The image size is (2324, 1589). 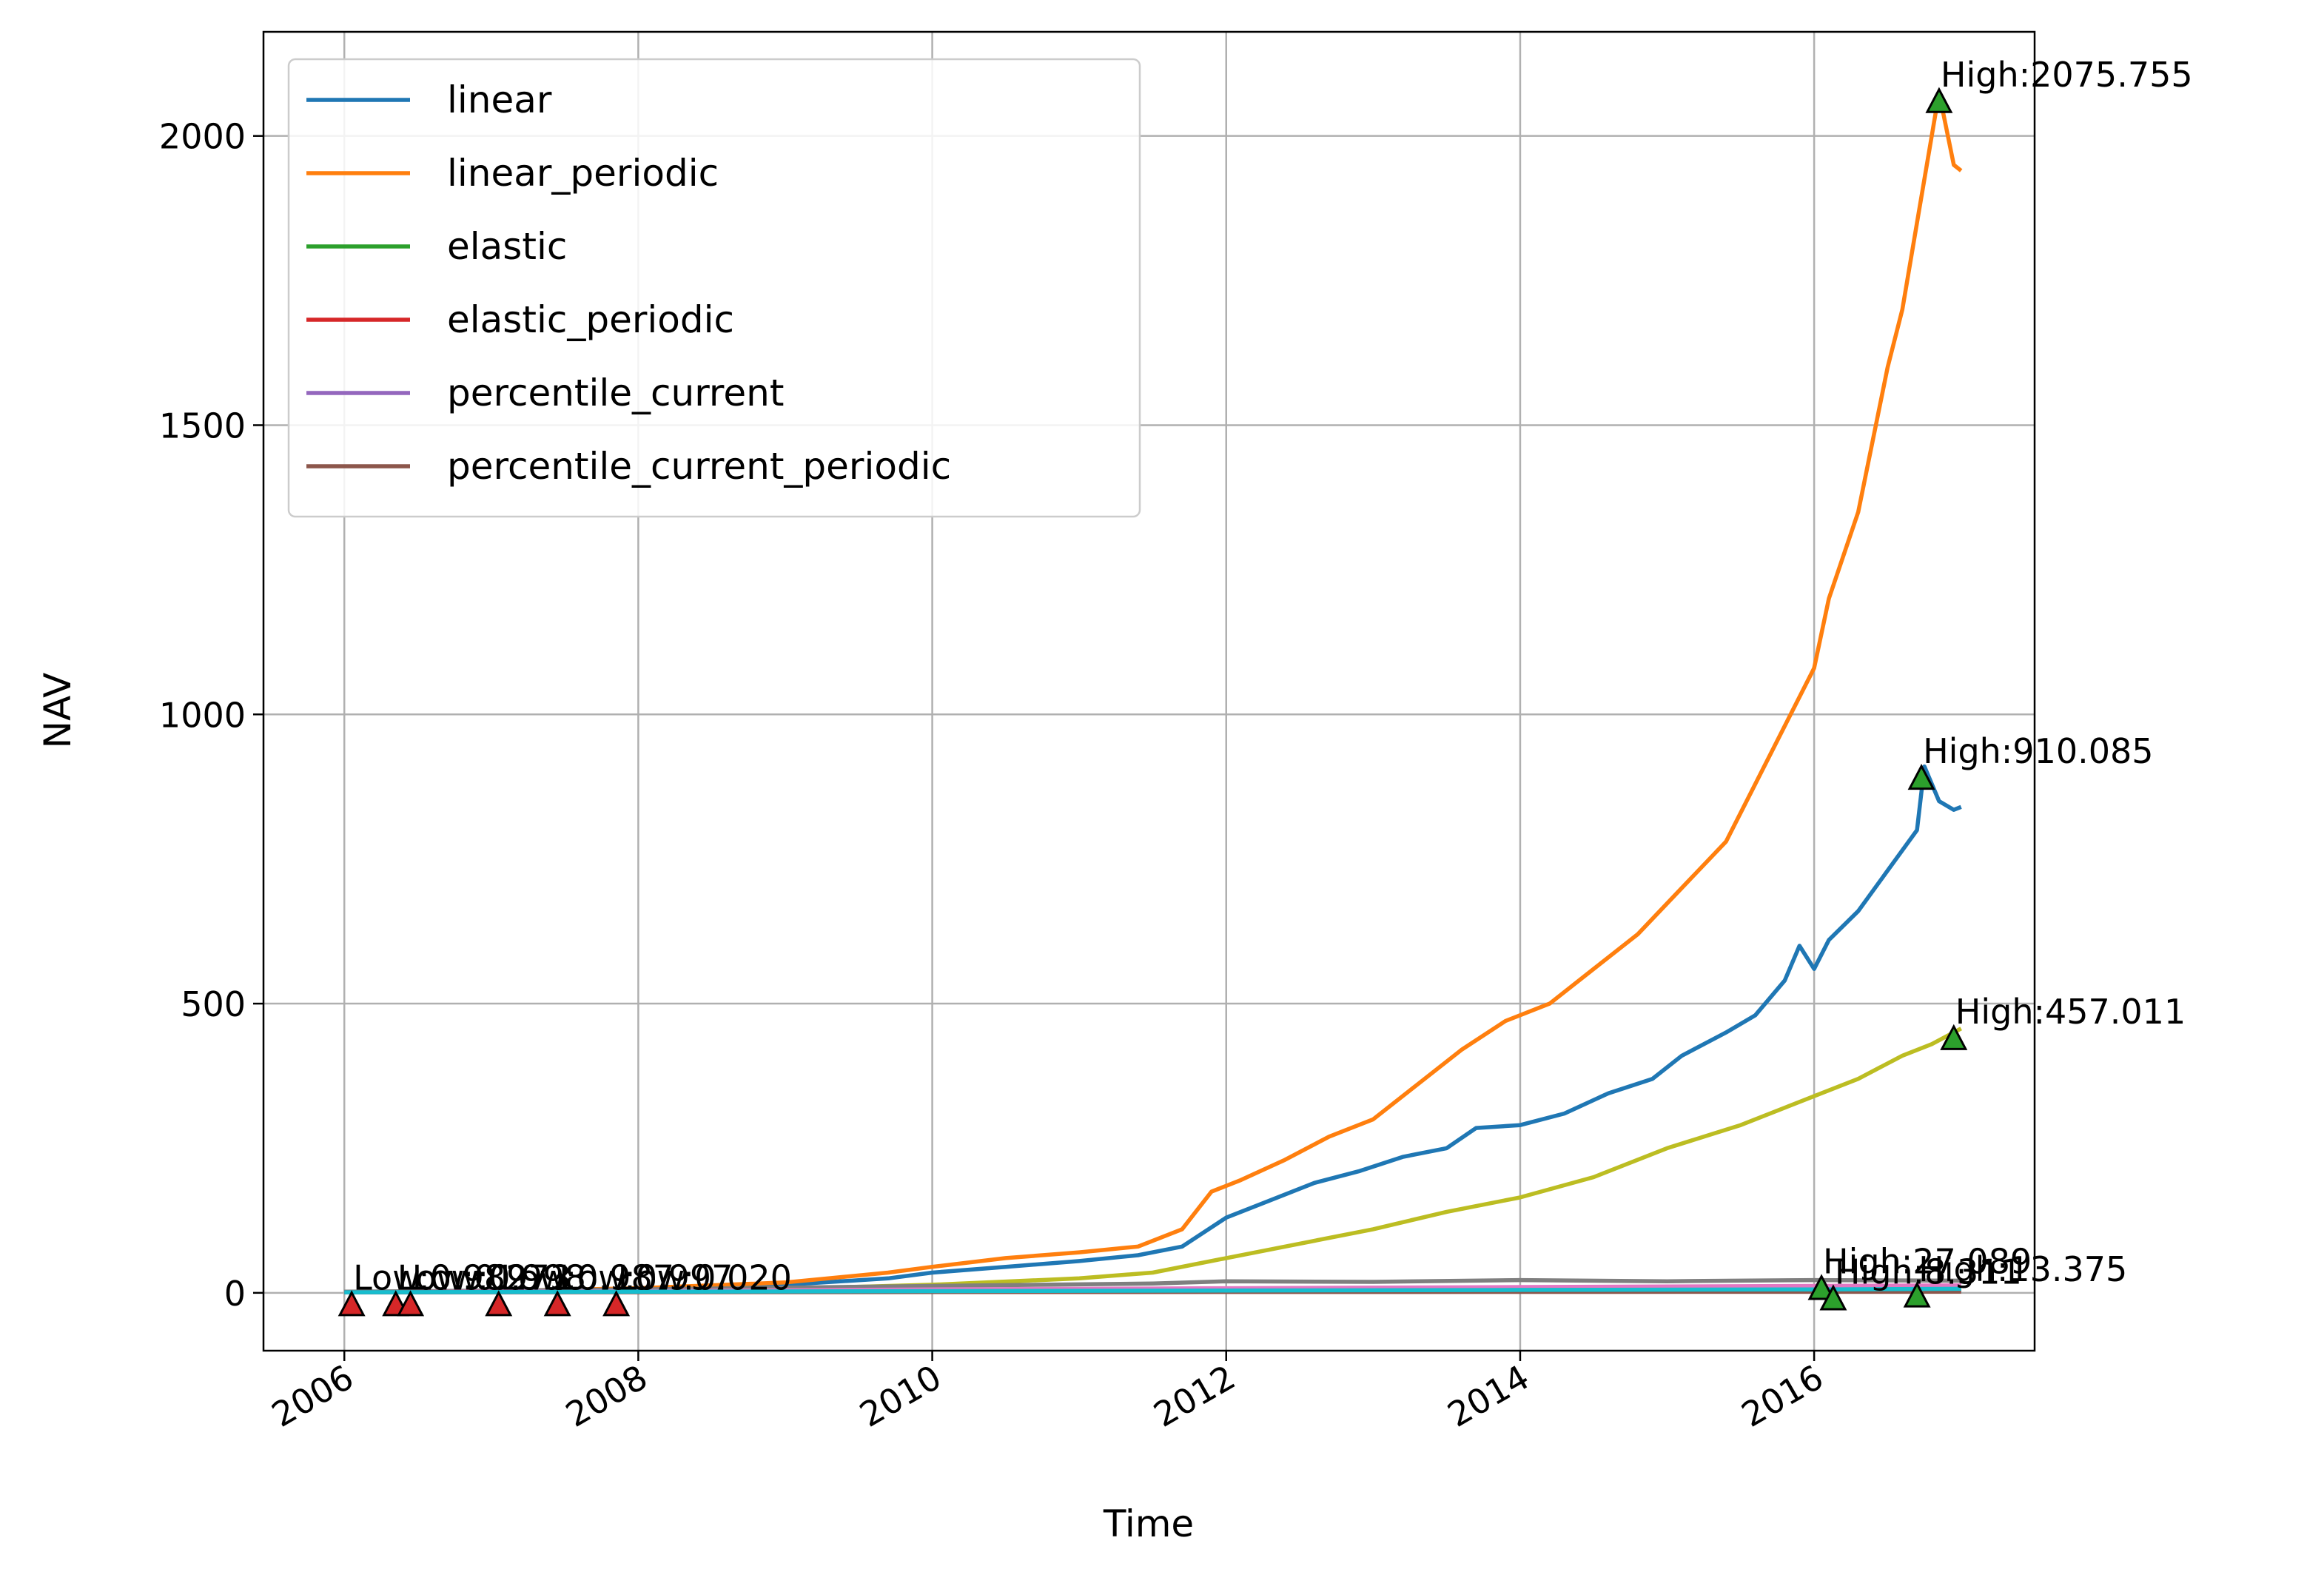 I want to click on y-axis-ticks: 0 500 1000 1500 2000, so click(x=211, y=715).